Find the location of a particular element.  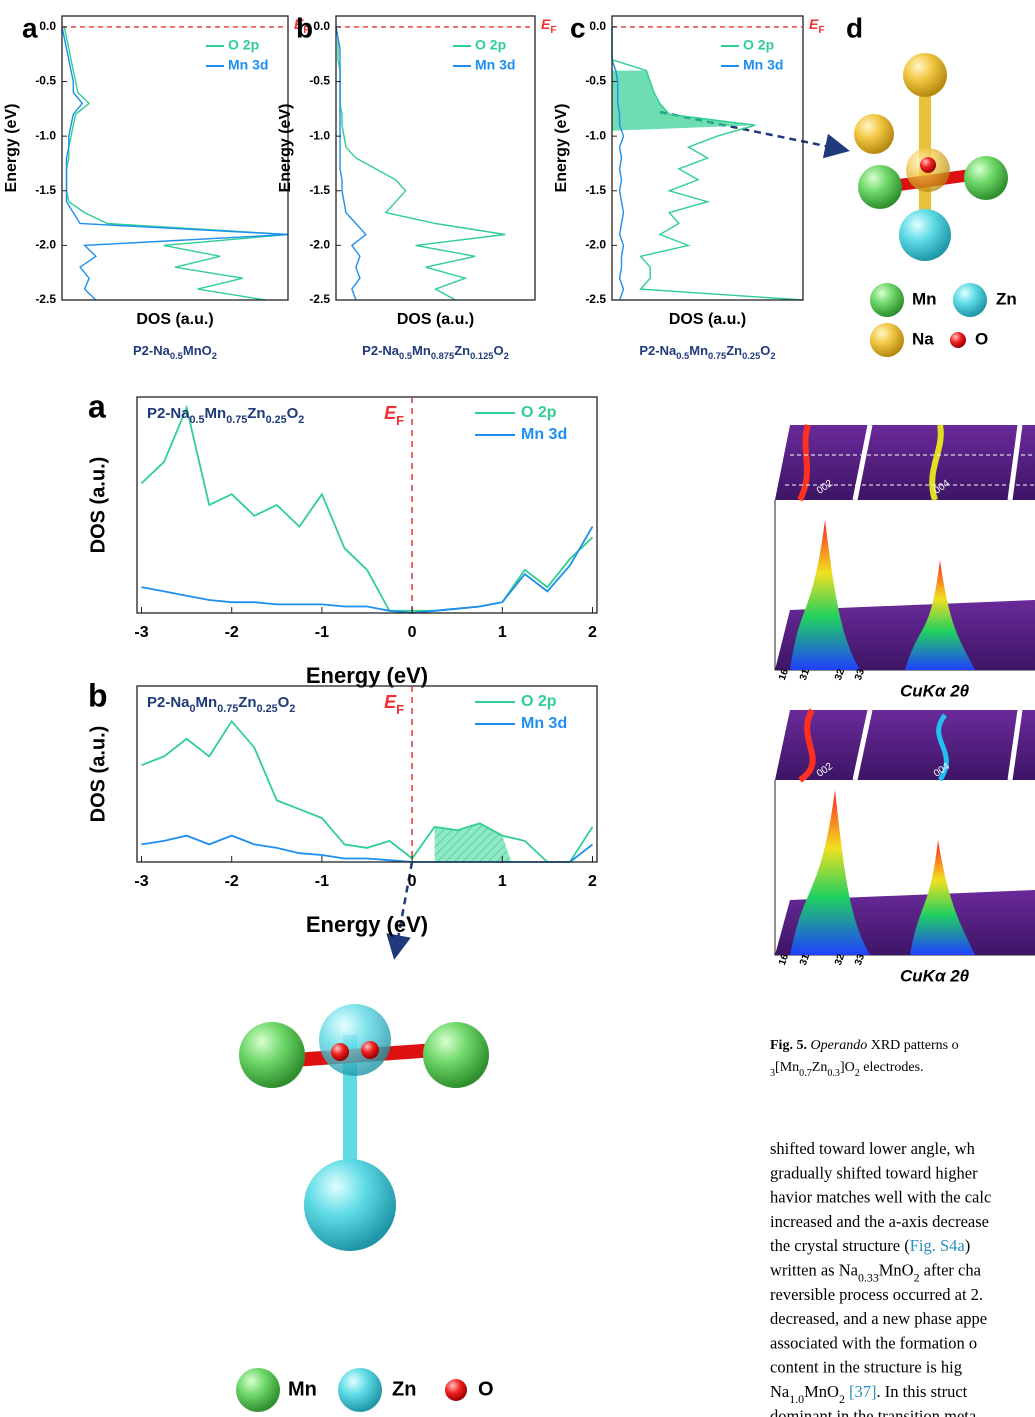

text-run: after cha is located at coordinates (951, 1269).